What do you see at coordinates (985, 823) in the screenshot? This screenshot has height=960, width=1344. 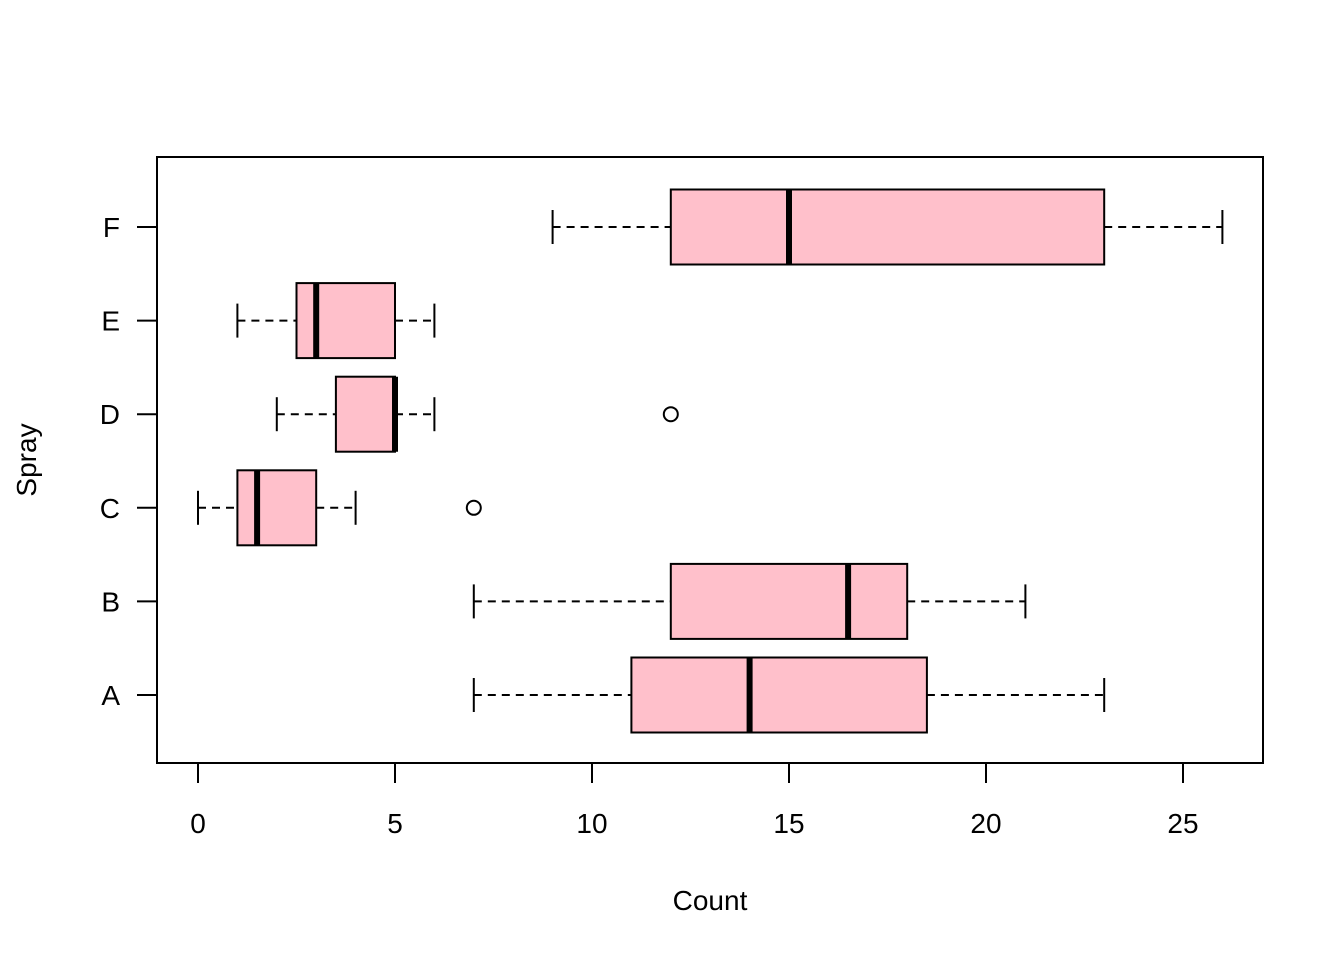 I see `x-tick-label-20: 20` at bounding box center [985, 823].